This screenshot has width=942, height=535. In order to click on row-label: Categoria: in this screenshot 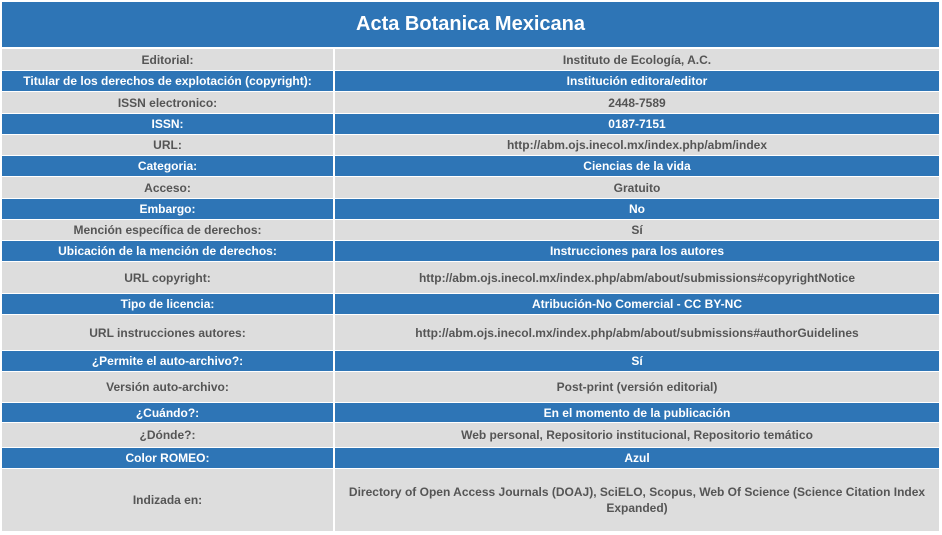, I will do `click(167, 166)`.